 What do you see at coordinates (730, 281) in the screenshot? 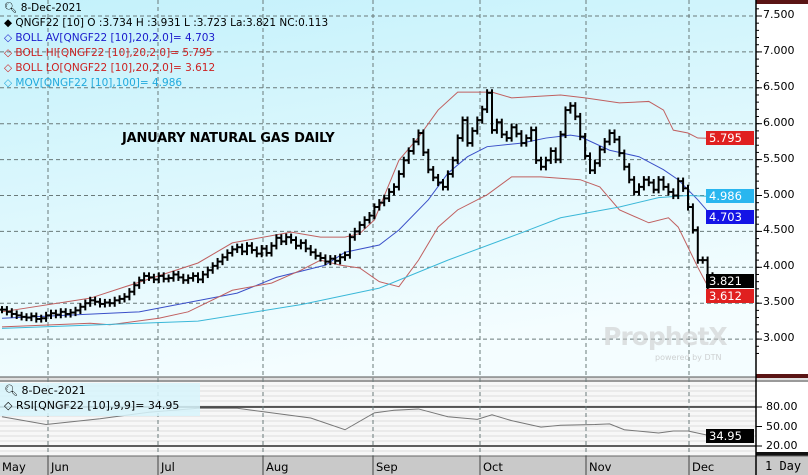
I see `price-tag: 3.821` at bounding box center [730, 281].